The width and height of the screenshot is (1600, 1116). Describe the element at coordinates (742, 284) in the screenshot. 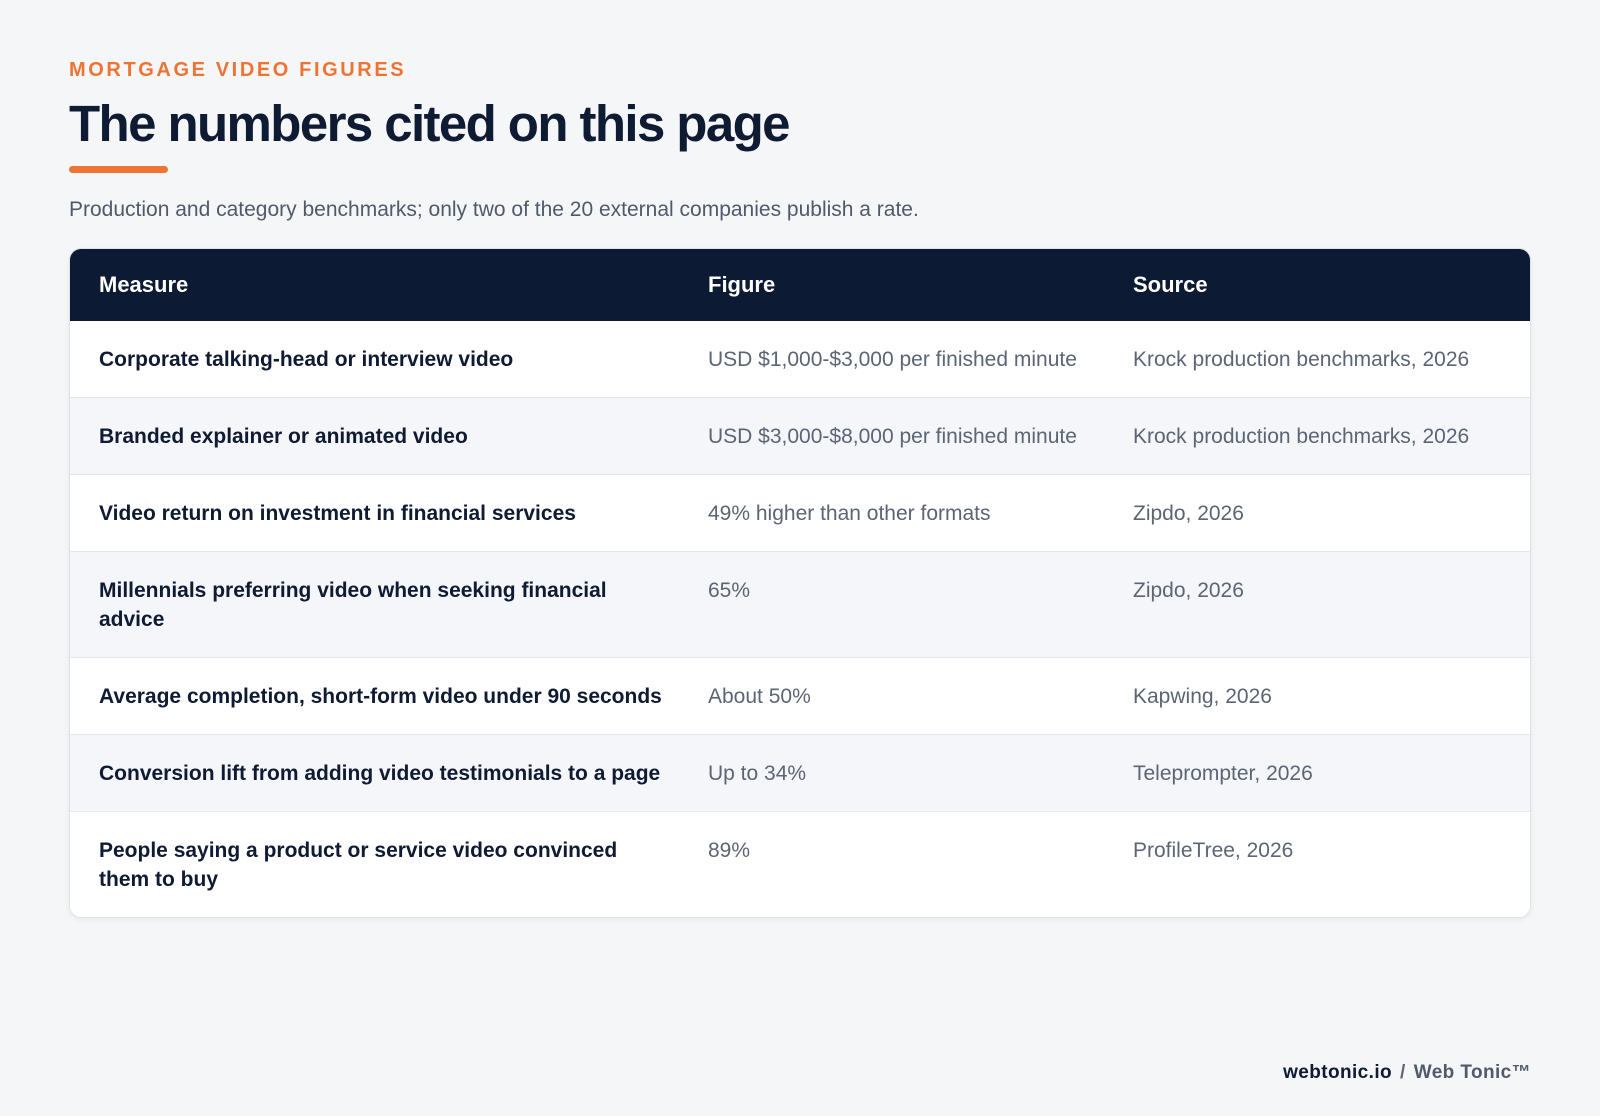

I see `column-header-figure: Figure` at that location.